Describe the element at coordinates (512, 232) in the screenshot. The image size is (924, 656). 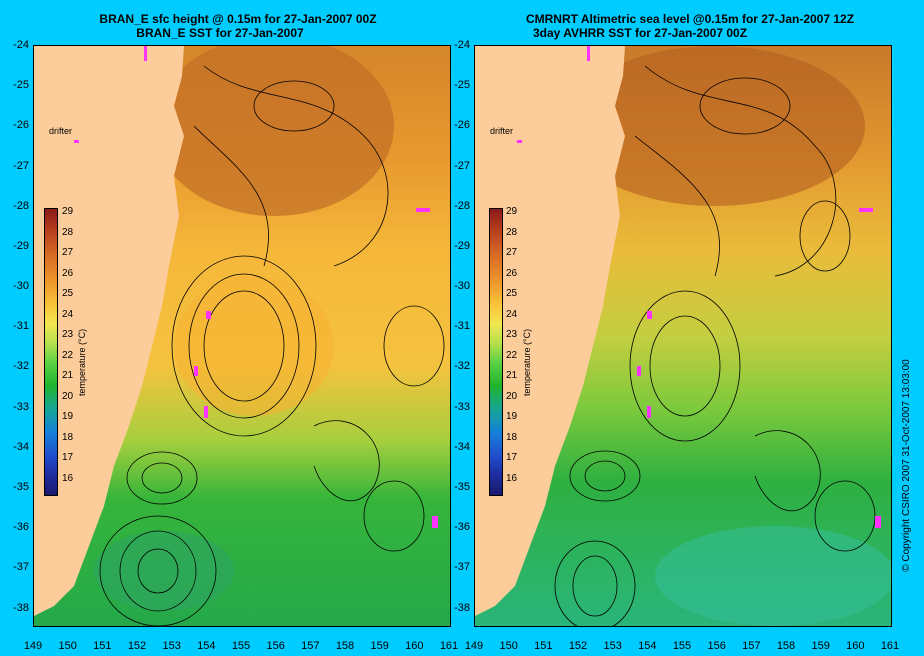
I see `colorbar-tick-label: 28` at that location.